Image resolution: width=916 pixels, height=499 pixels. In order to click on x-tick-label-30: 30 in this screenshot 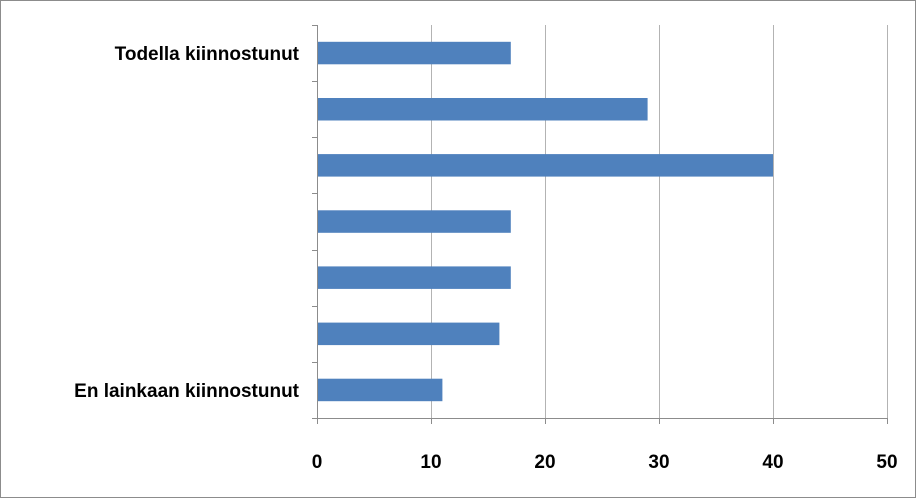, I will do `click(658, 462)`.